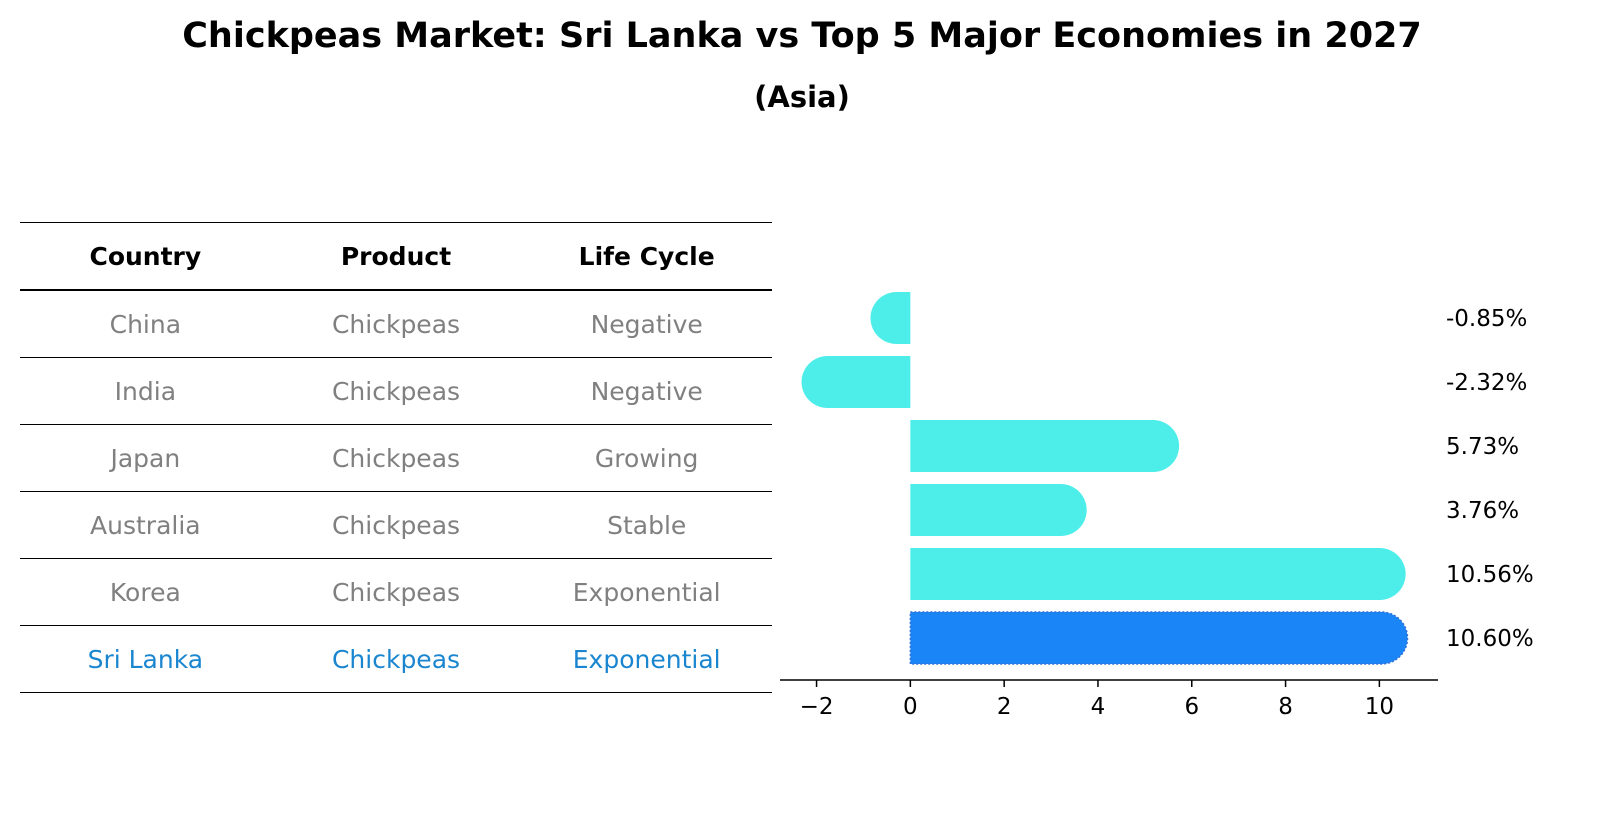  Describe the element at coordinates (145, 592) in the screenshot. I see `cell-country: Korea` at that location.